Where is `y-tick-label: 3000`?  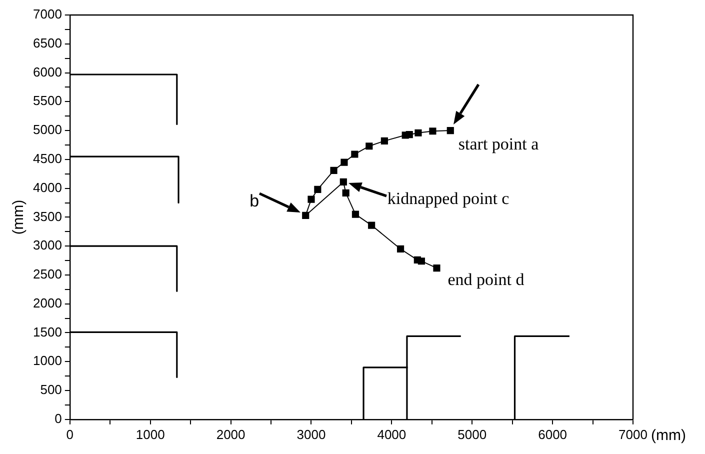 y-tick-label: 3000 is located at coordinates (47, 245).